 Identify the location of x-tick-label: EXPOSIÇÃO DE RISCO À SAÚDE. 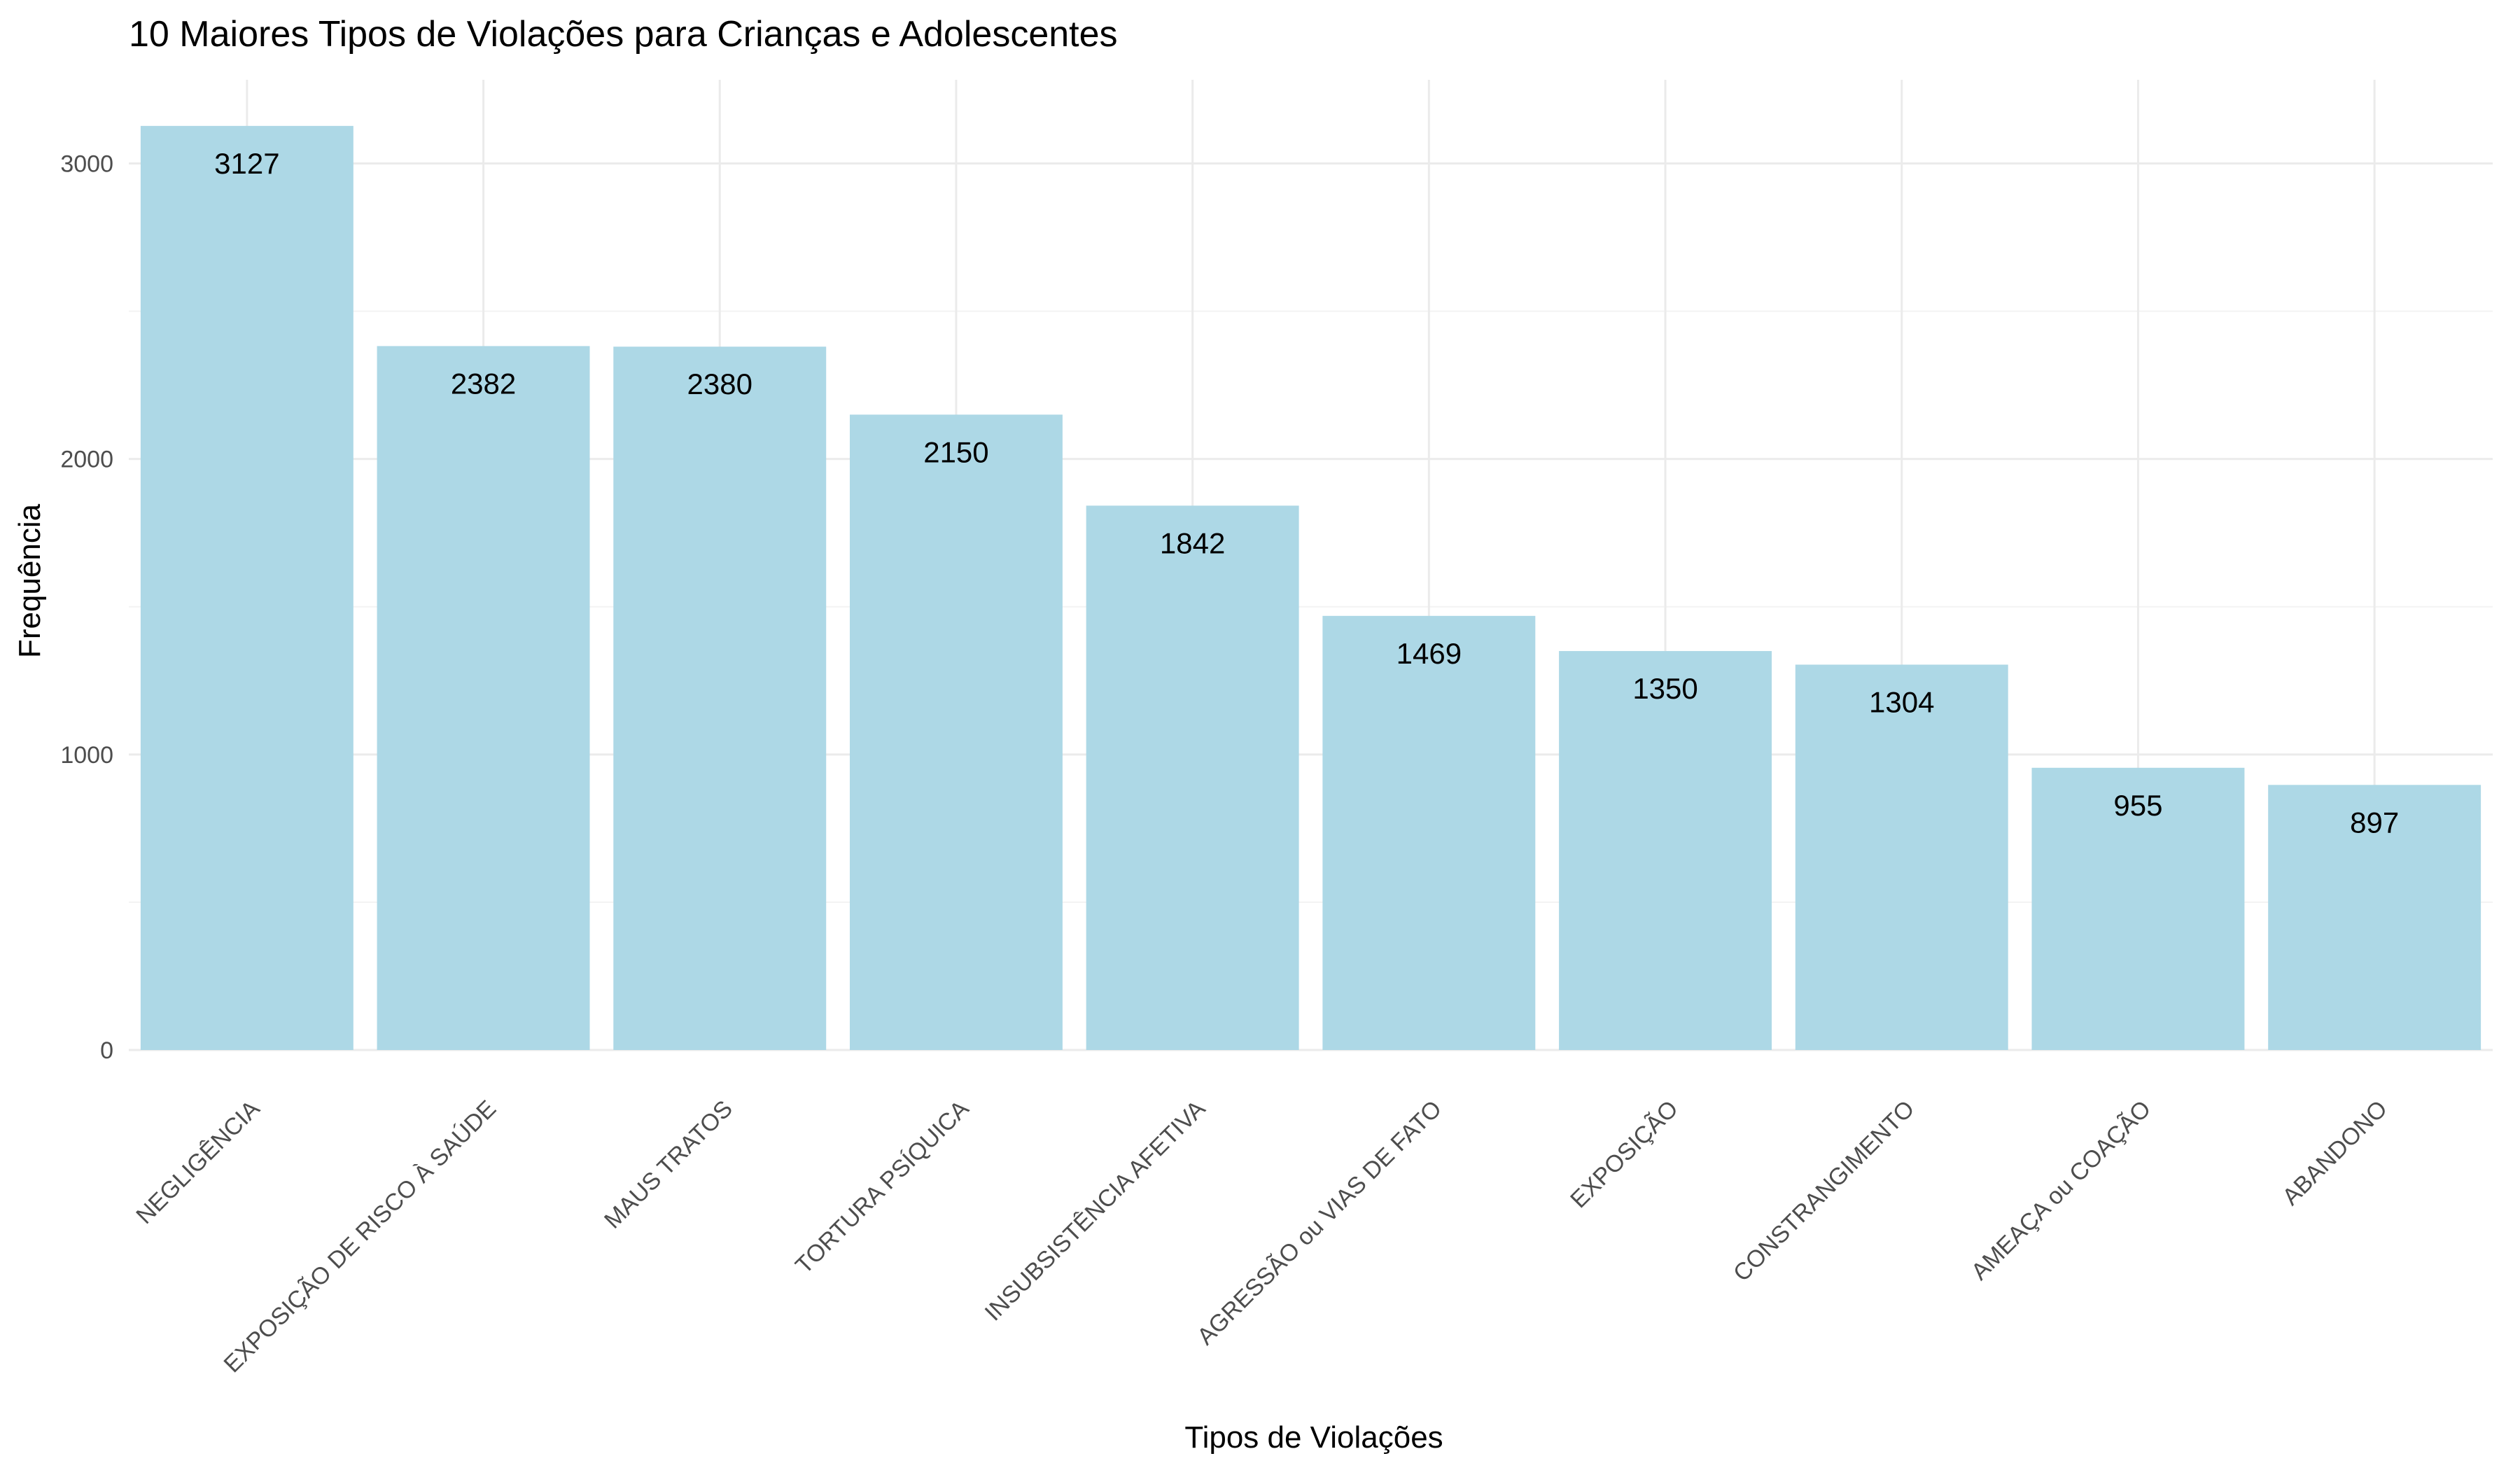
(360, 1237).